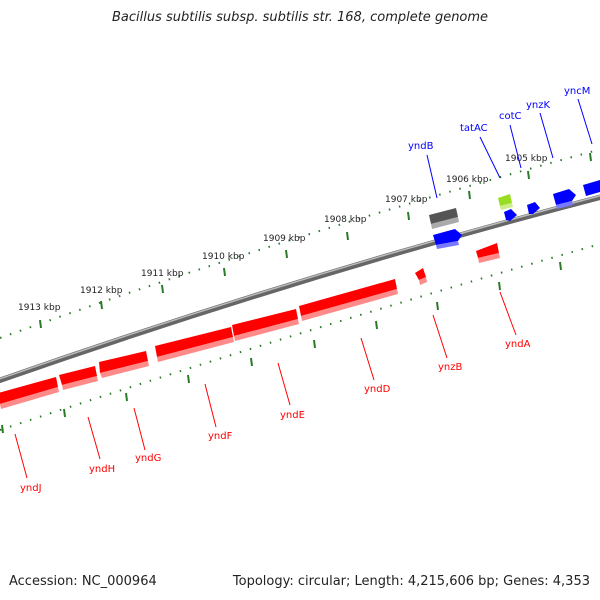 The height and width of the screenshot is (600, 600). I want to click on accession-label: Accession: NC_000964, so click(83, 581).